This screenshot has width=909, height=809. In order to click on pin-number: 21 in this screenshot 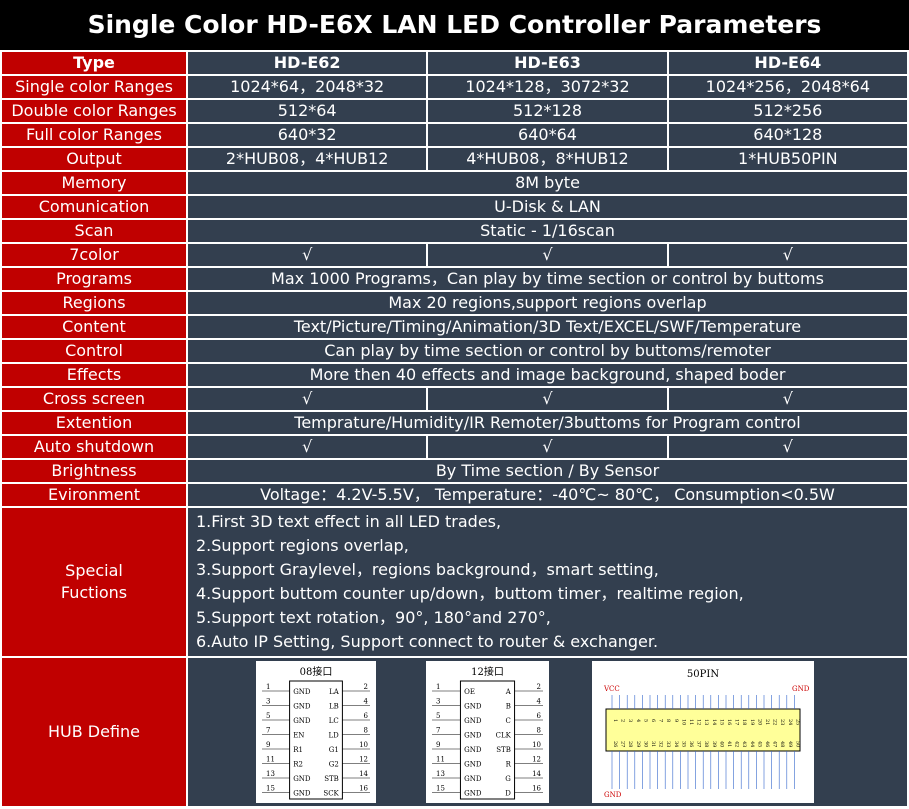, I will do `click(767, 722)`.